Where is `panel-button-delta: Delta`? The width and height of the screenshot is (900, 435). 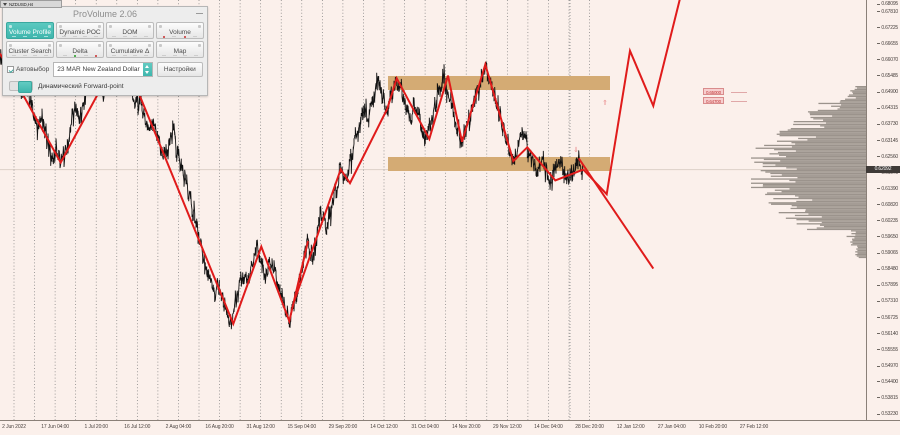
panel-button-delta: Delta is located at coordinates (80, 49).